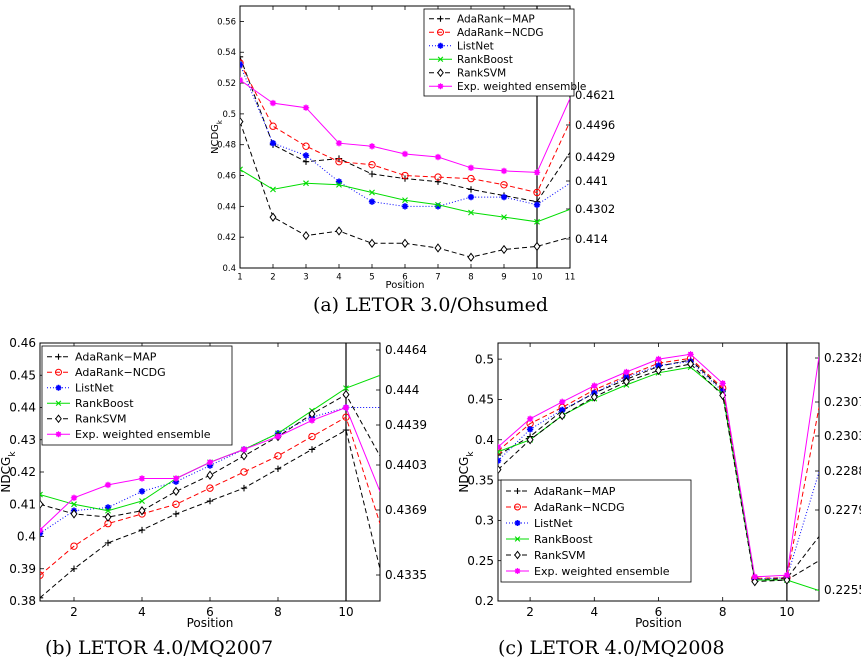 The image size is (861, 668). What do you see at coordinates (521, 87) in the screenshot?
I see `legend-label-a: Exp. weighted ensemble` at bounding box center [521, 87].